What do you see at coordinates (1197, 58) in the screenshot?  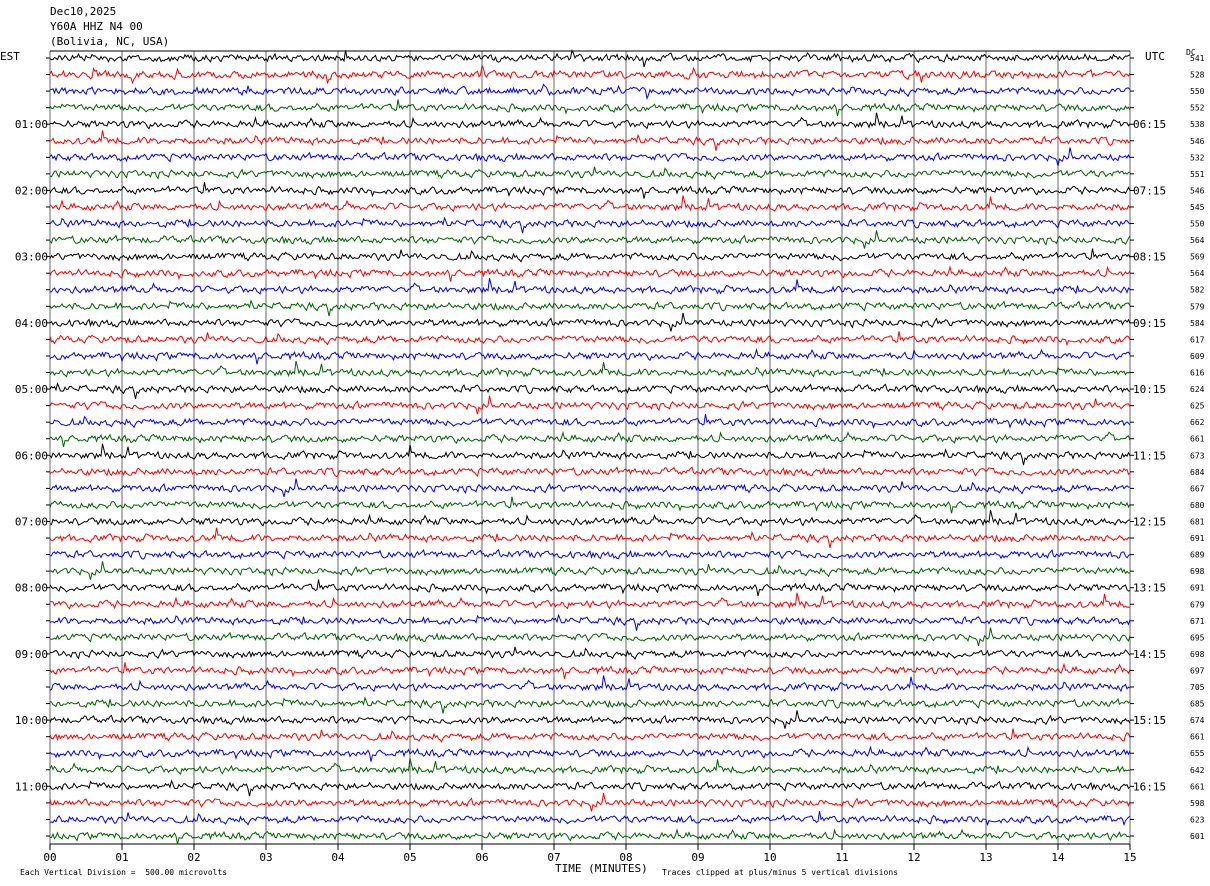 I see `dc-offset-label: 541` at bounding box center [1197, 58].